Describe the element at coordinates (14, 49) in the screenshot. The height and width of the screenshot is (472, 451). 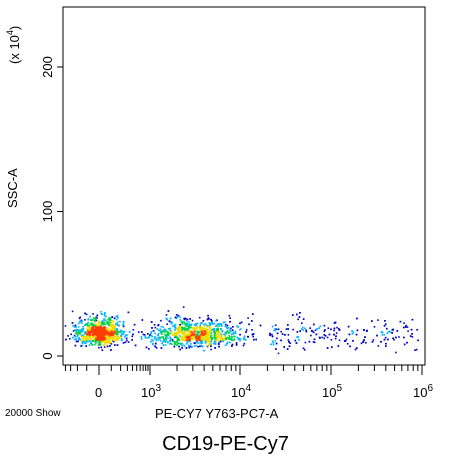
I see `y-scale-base: (x 10` at that location.